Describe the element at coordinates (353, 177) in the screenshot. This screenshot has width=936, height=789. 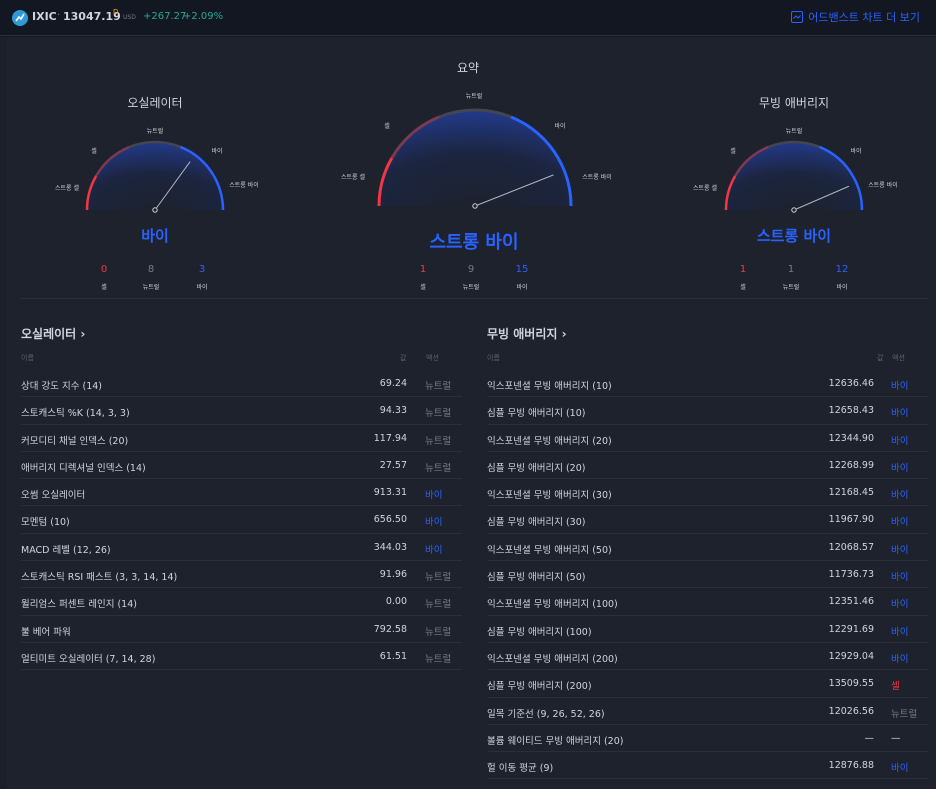
I see `sum-label-strong-sell: 스트롱 셀` at that location.